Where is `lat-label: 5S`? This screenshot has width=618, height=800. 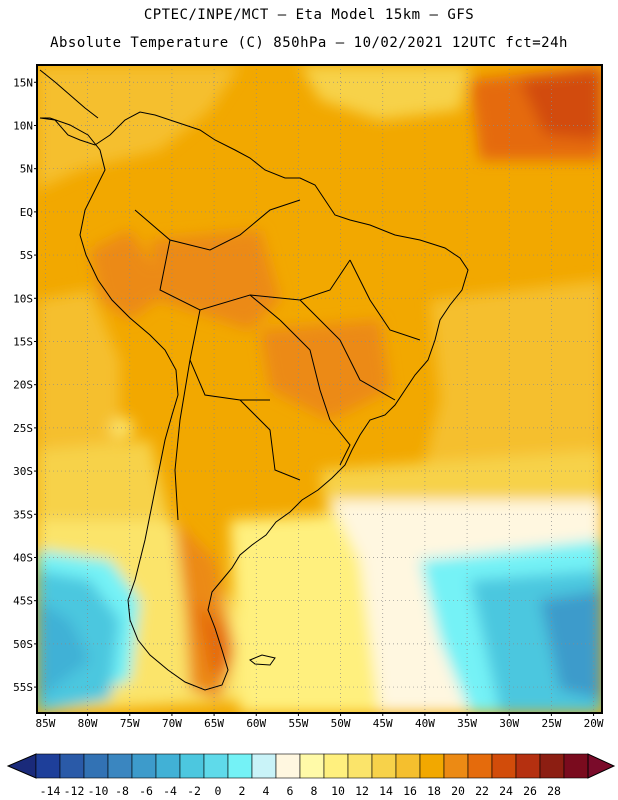
lat-label: 5S is located at coordinates (26, 255).